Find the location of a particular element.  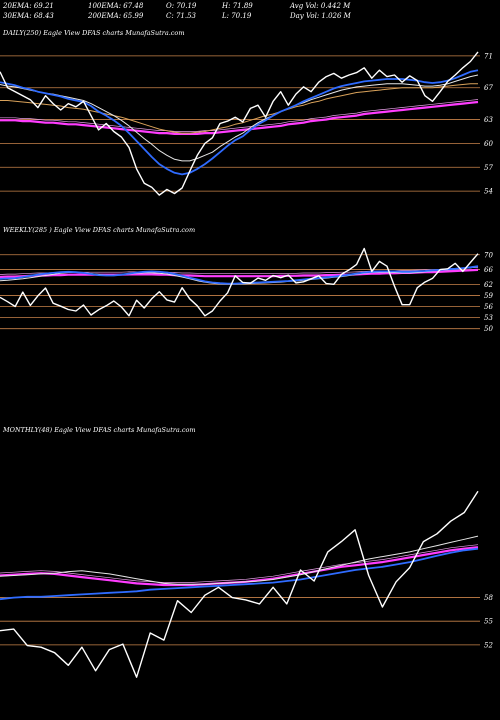

daily-tick-label: 57 is located at coordinates (488, 168).